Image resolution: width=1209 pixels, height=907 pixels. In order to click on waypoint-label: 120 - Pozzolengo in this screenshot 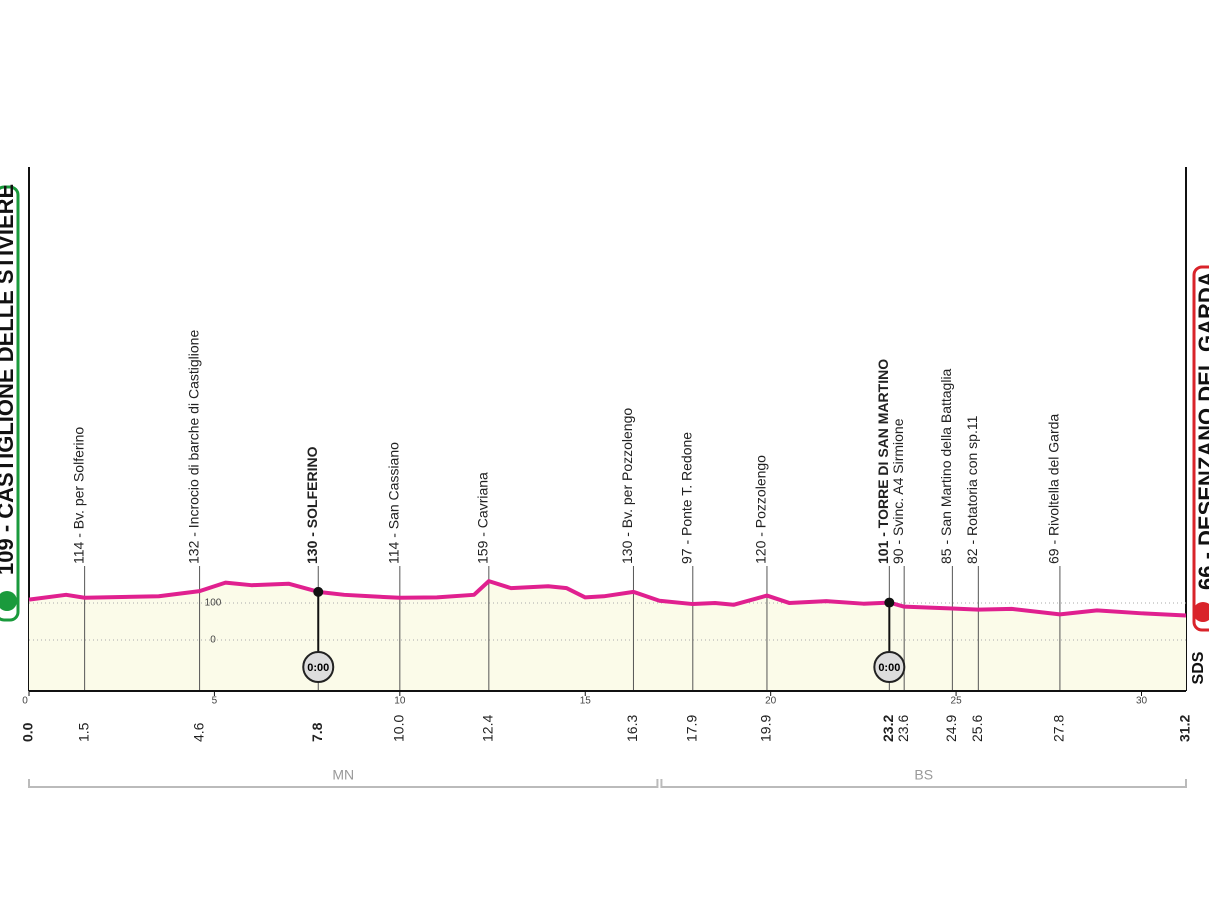, I will do `click(761, 509)`.